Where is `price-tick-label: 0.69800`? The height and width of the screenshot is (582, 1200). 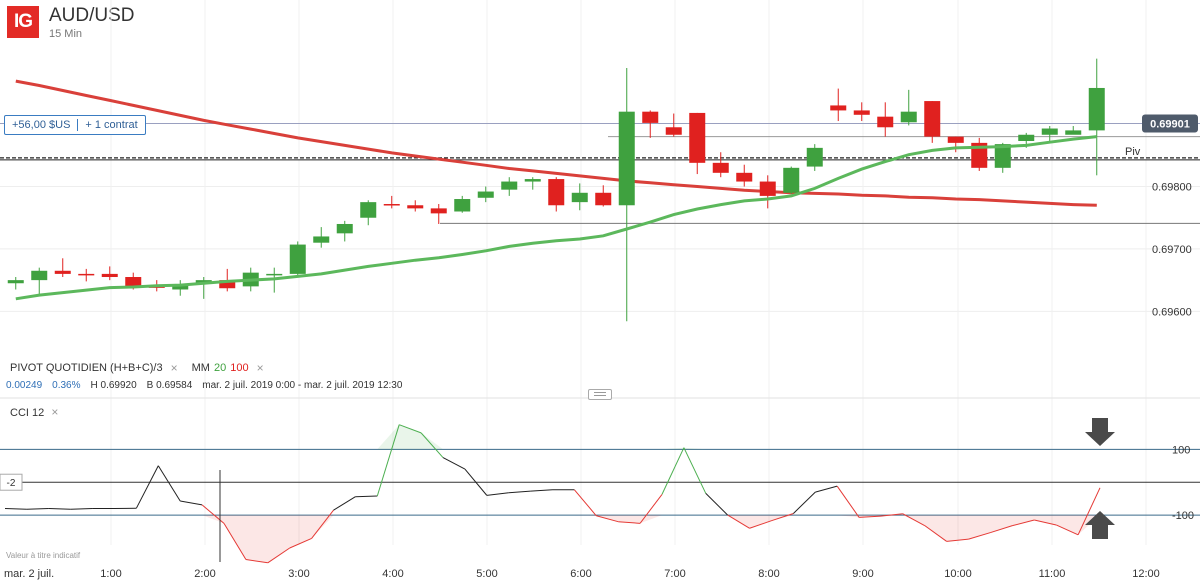
price-tick-label: 0.69800 is located at coordinates (1172, 188).